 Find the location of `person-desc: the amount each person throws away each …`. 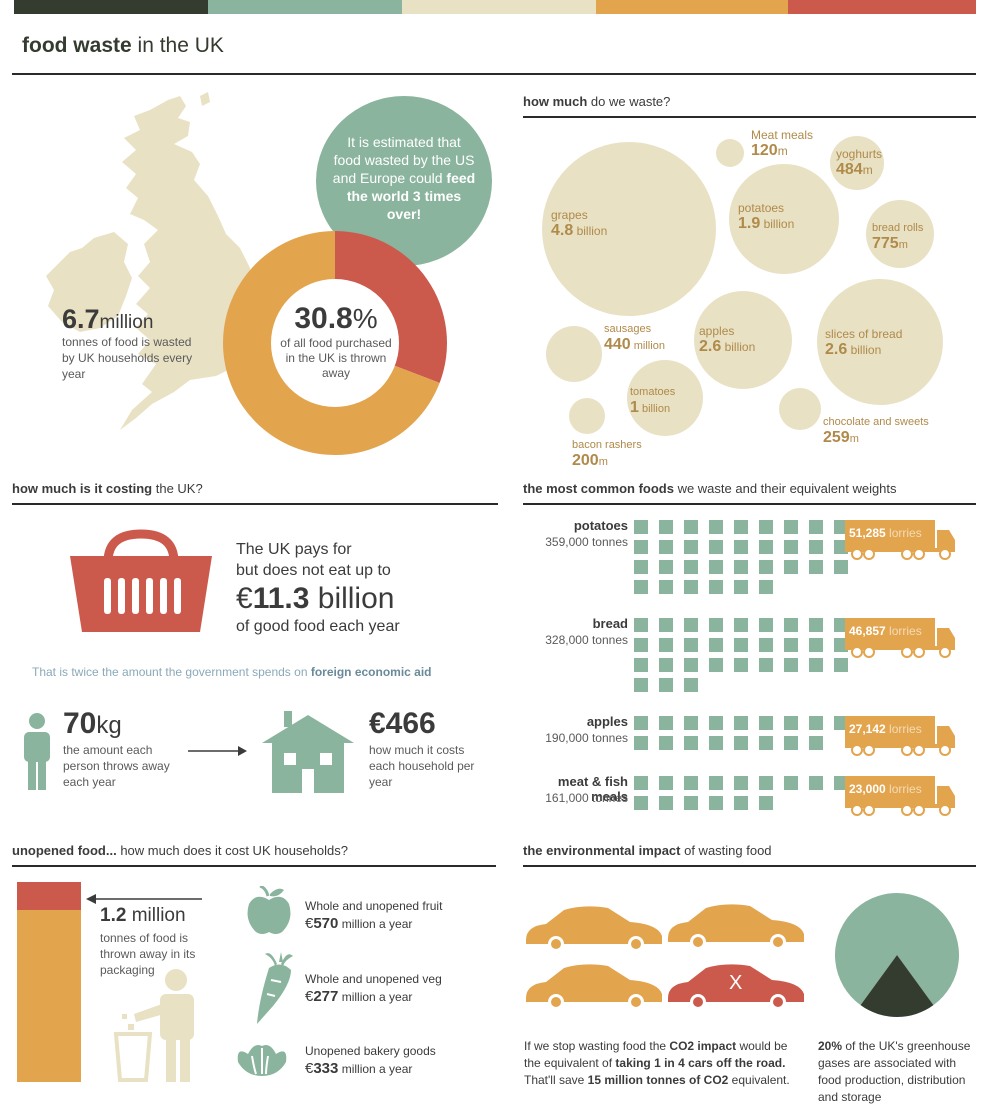

person-desc: the amount each person throws away each … is located at coordinates (128, 766).